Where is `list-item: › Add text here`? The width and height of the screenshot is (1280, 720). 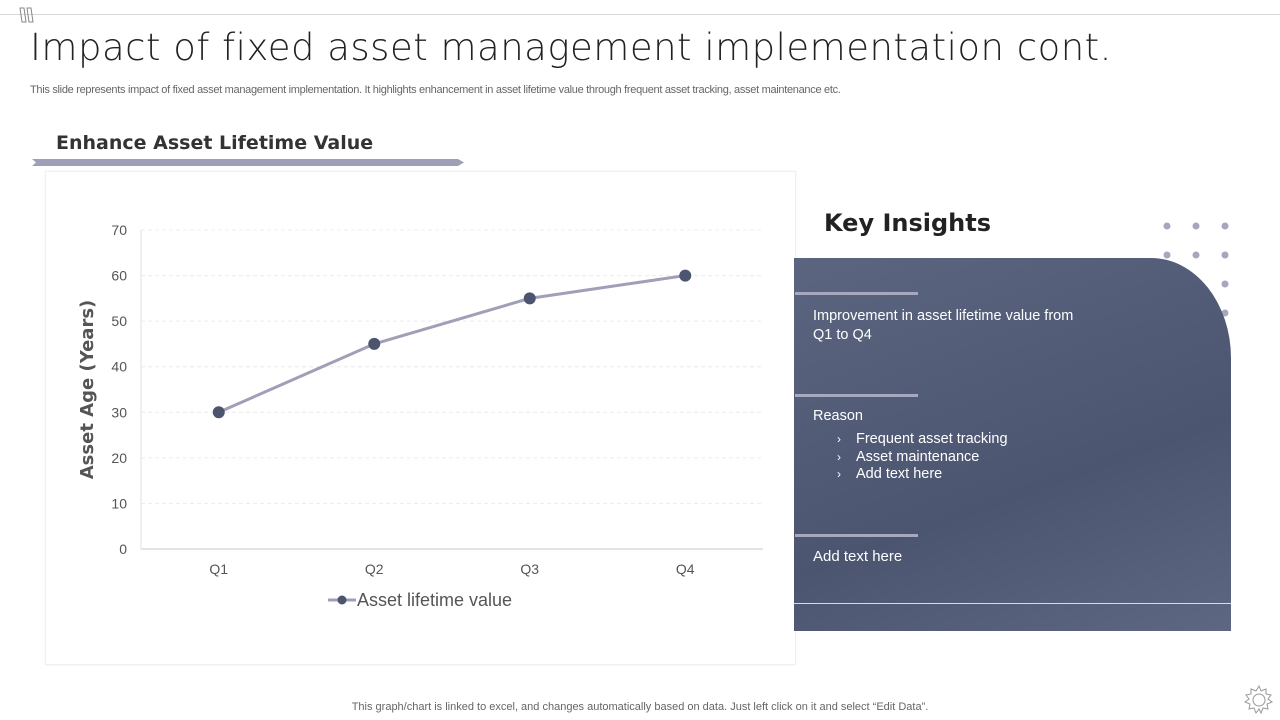
list-item: › Add text here is located at coordinates (922, 475).